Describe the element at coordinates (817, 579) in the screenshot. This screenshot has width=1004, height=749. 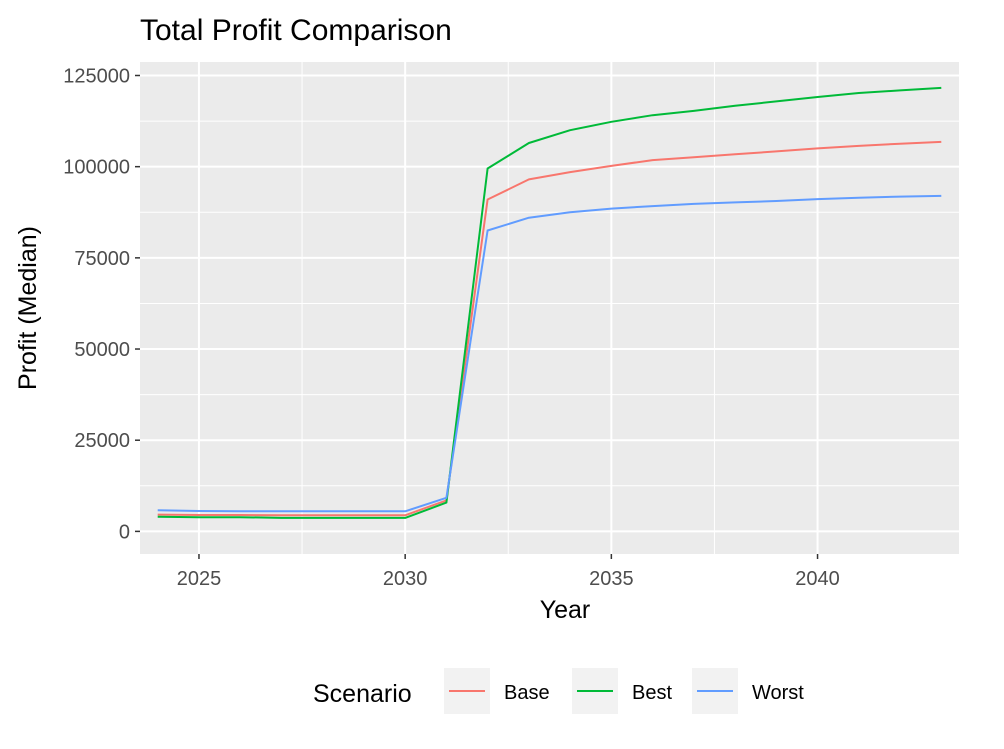
I see `x-tick-label: 2040` at that location.